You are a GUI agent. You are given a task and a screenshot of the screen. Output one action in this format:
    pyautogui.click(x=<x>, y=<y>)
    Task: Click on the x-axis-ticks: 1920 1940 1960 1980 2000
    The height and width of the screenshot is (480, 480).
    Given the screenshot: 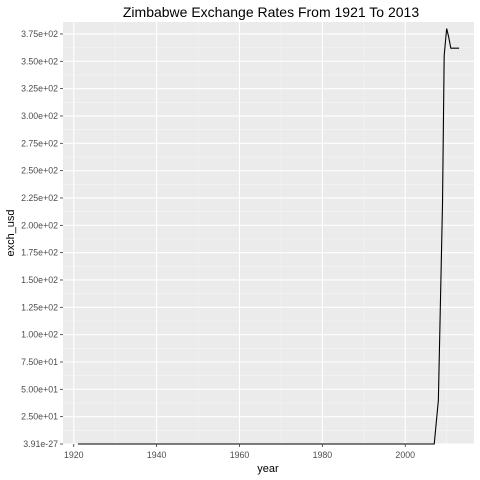 What is the action you would take?
    pyautogui.click(x=239, y=452)
    